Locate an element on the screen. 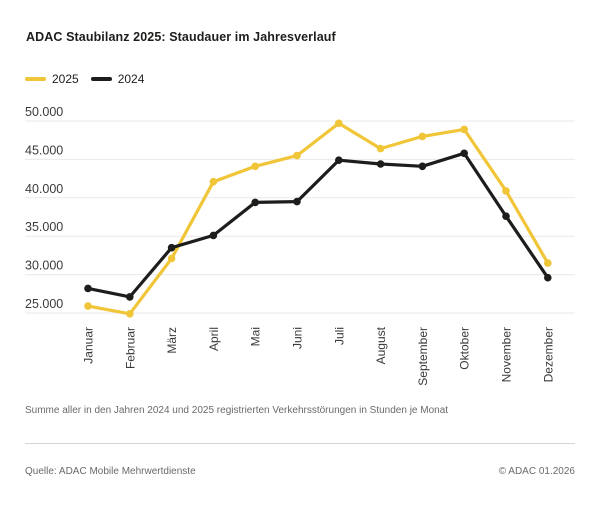  legend-item-2025: 2025 is located at coordinates (52, 79).